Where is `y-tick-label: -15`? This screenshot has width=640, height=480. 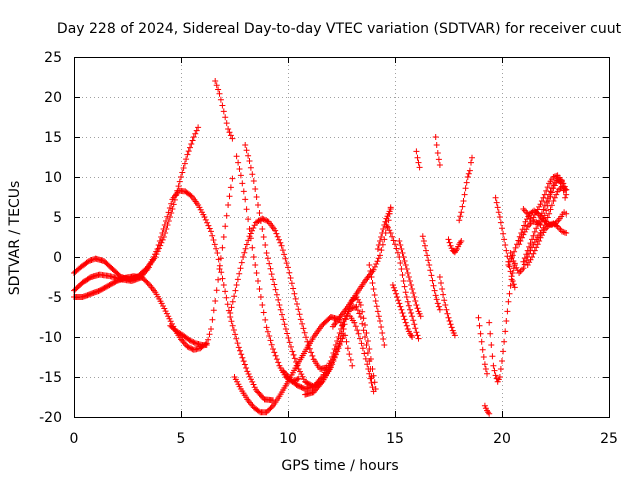 y-tick-label: -15 is located at coordinates (50, 378).